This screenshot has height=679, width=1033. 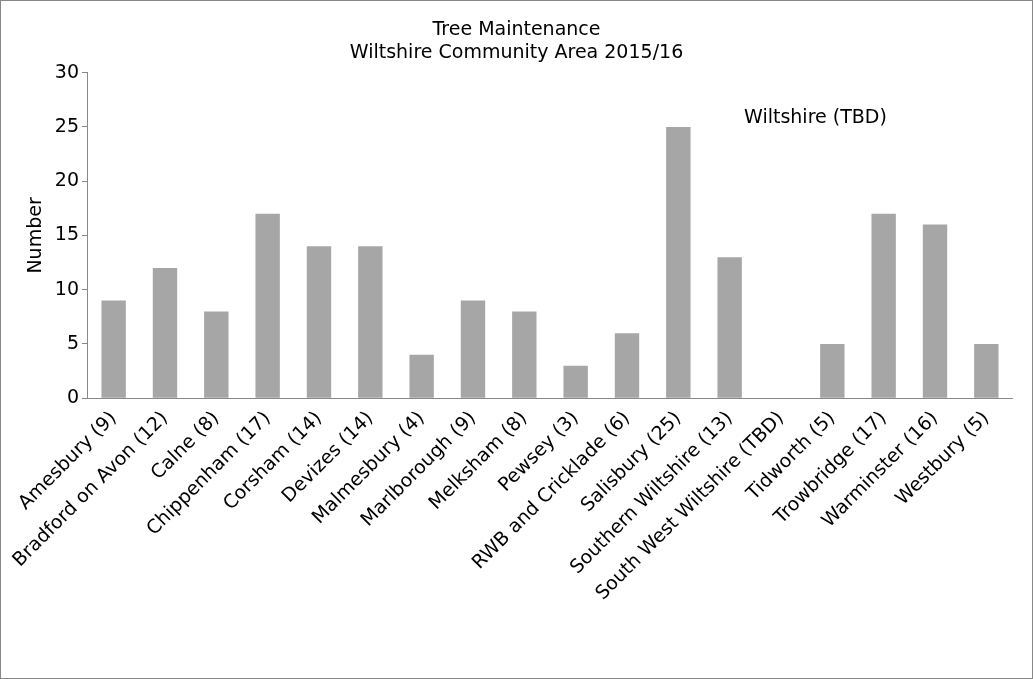 I want to click on y-tick-label: 30, so click(x=66, y=70).